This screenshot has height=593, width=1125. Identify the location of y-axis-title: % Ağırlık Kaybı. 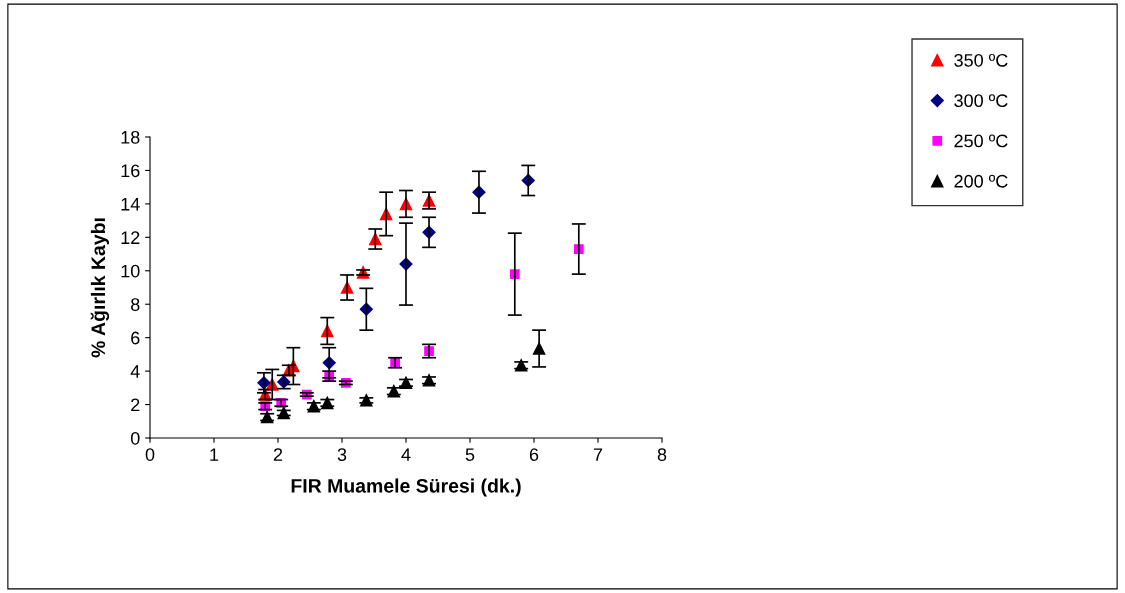
(100, 288).